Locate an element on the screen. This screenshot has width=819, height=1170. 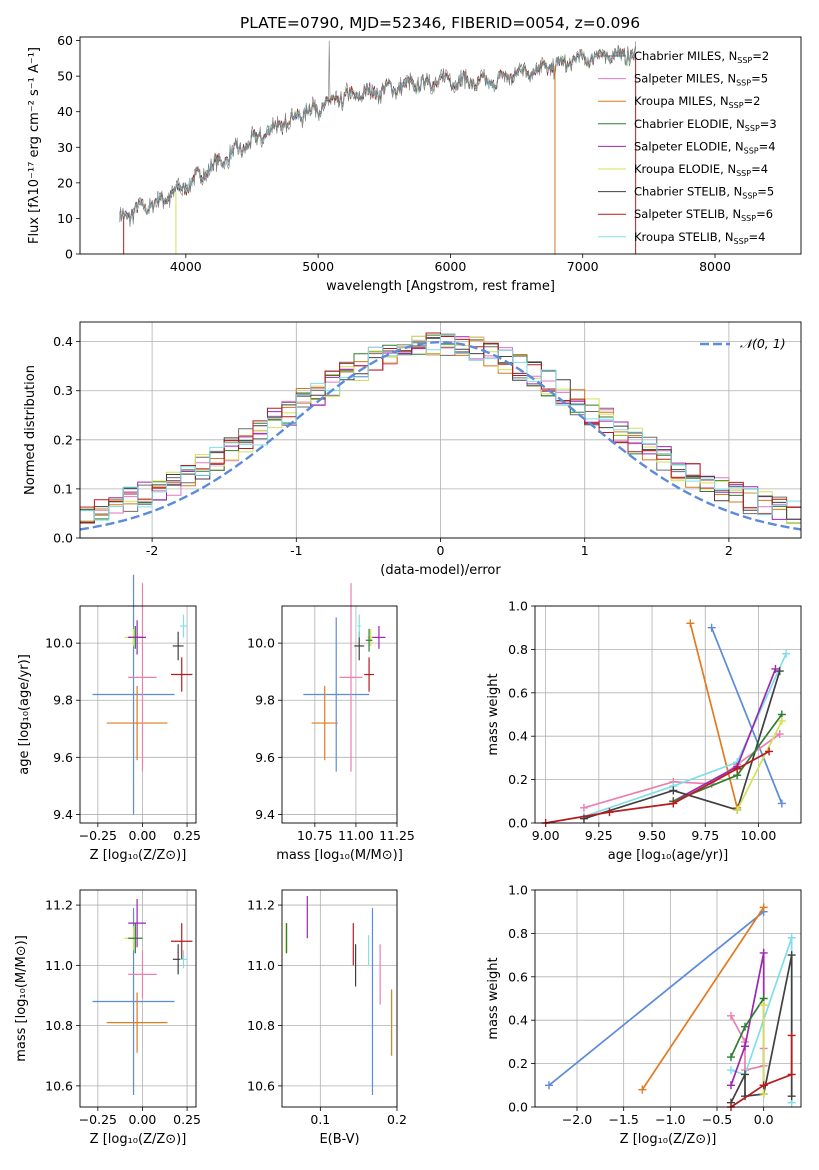
y-tick-label: 30 is located at coordinates (65, 147).